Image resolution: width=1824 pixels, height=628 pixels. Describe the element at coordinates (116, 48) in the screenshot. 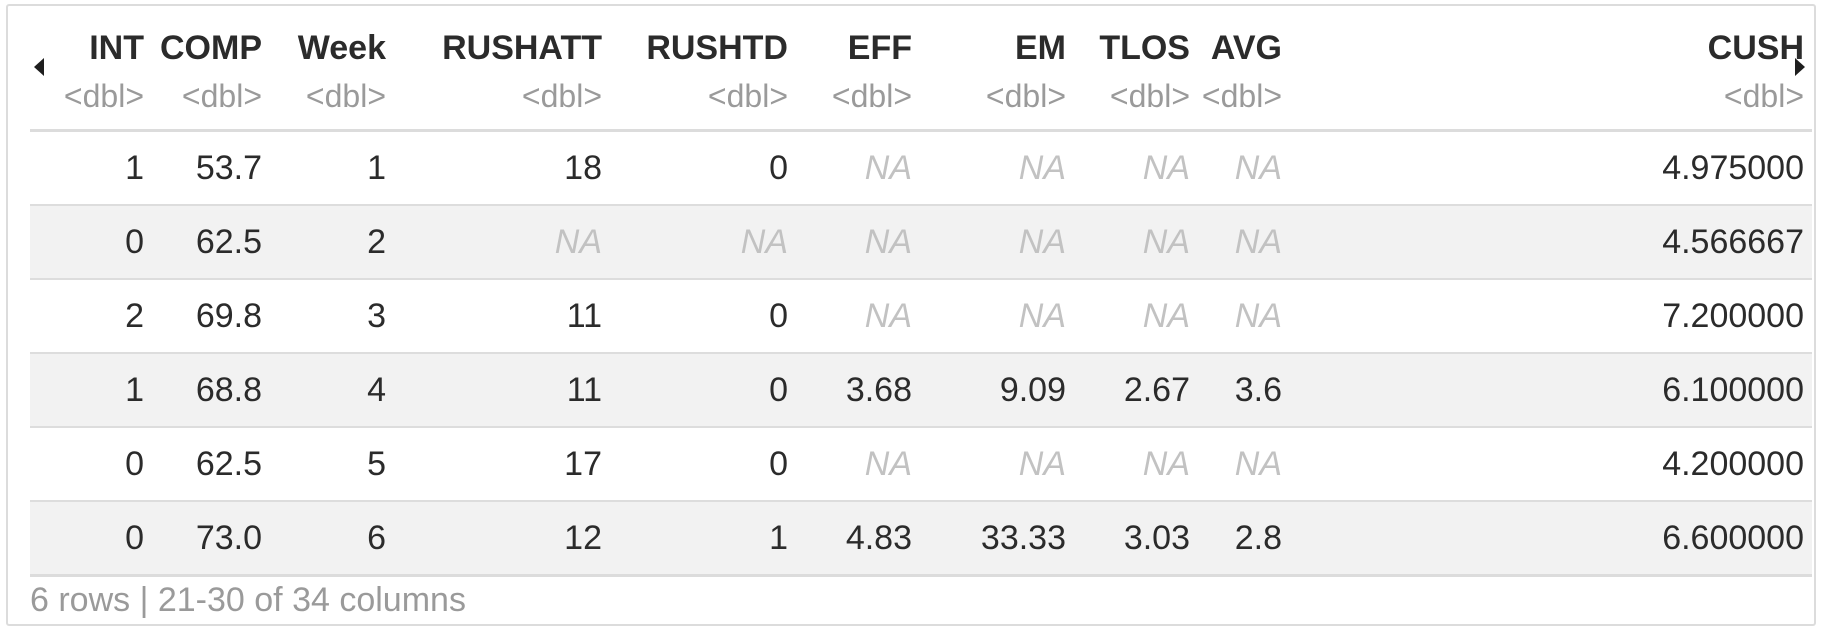

I see `column-name: INT` at that location.